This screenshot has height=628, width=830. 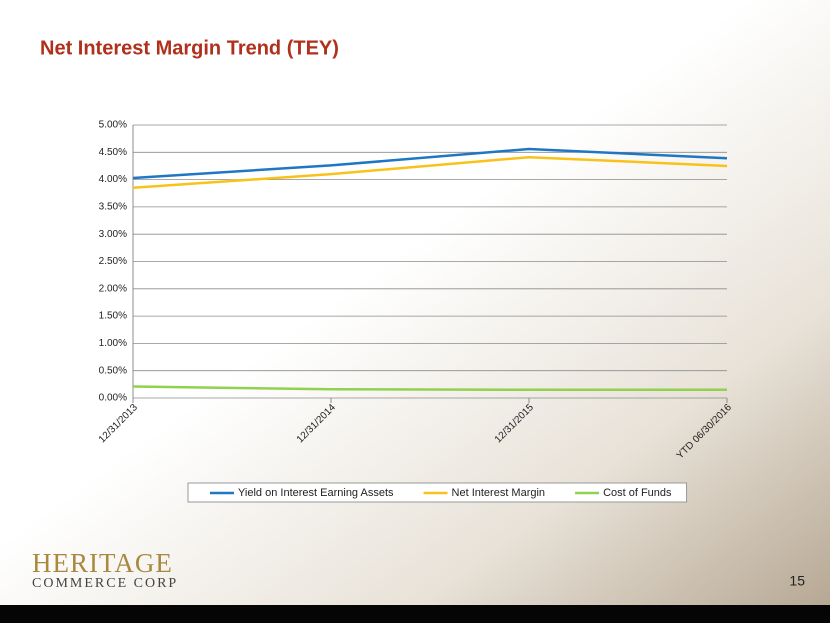 I want to click on page-number: 15, so click(x=797, y=581).